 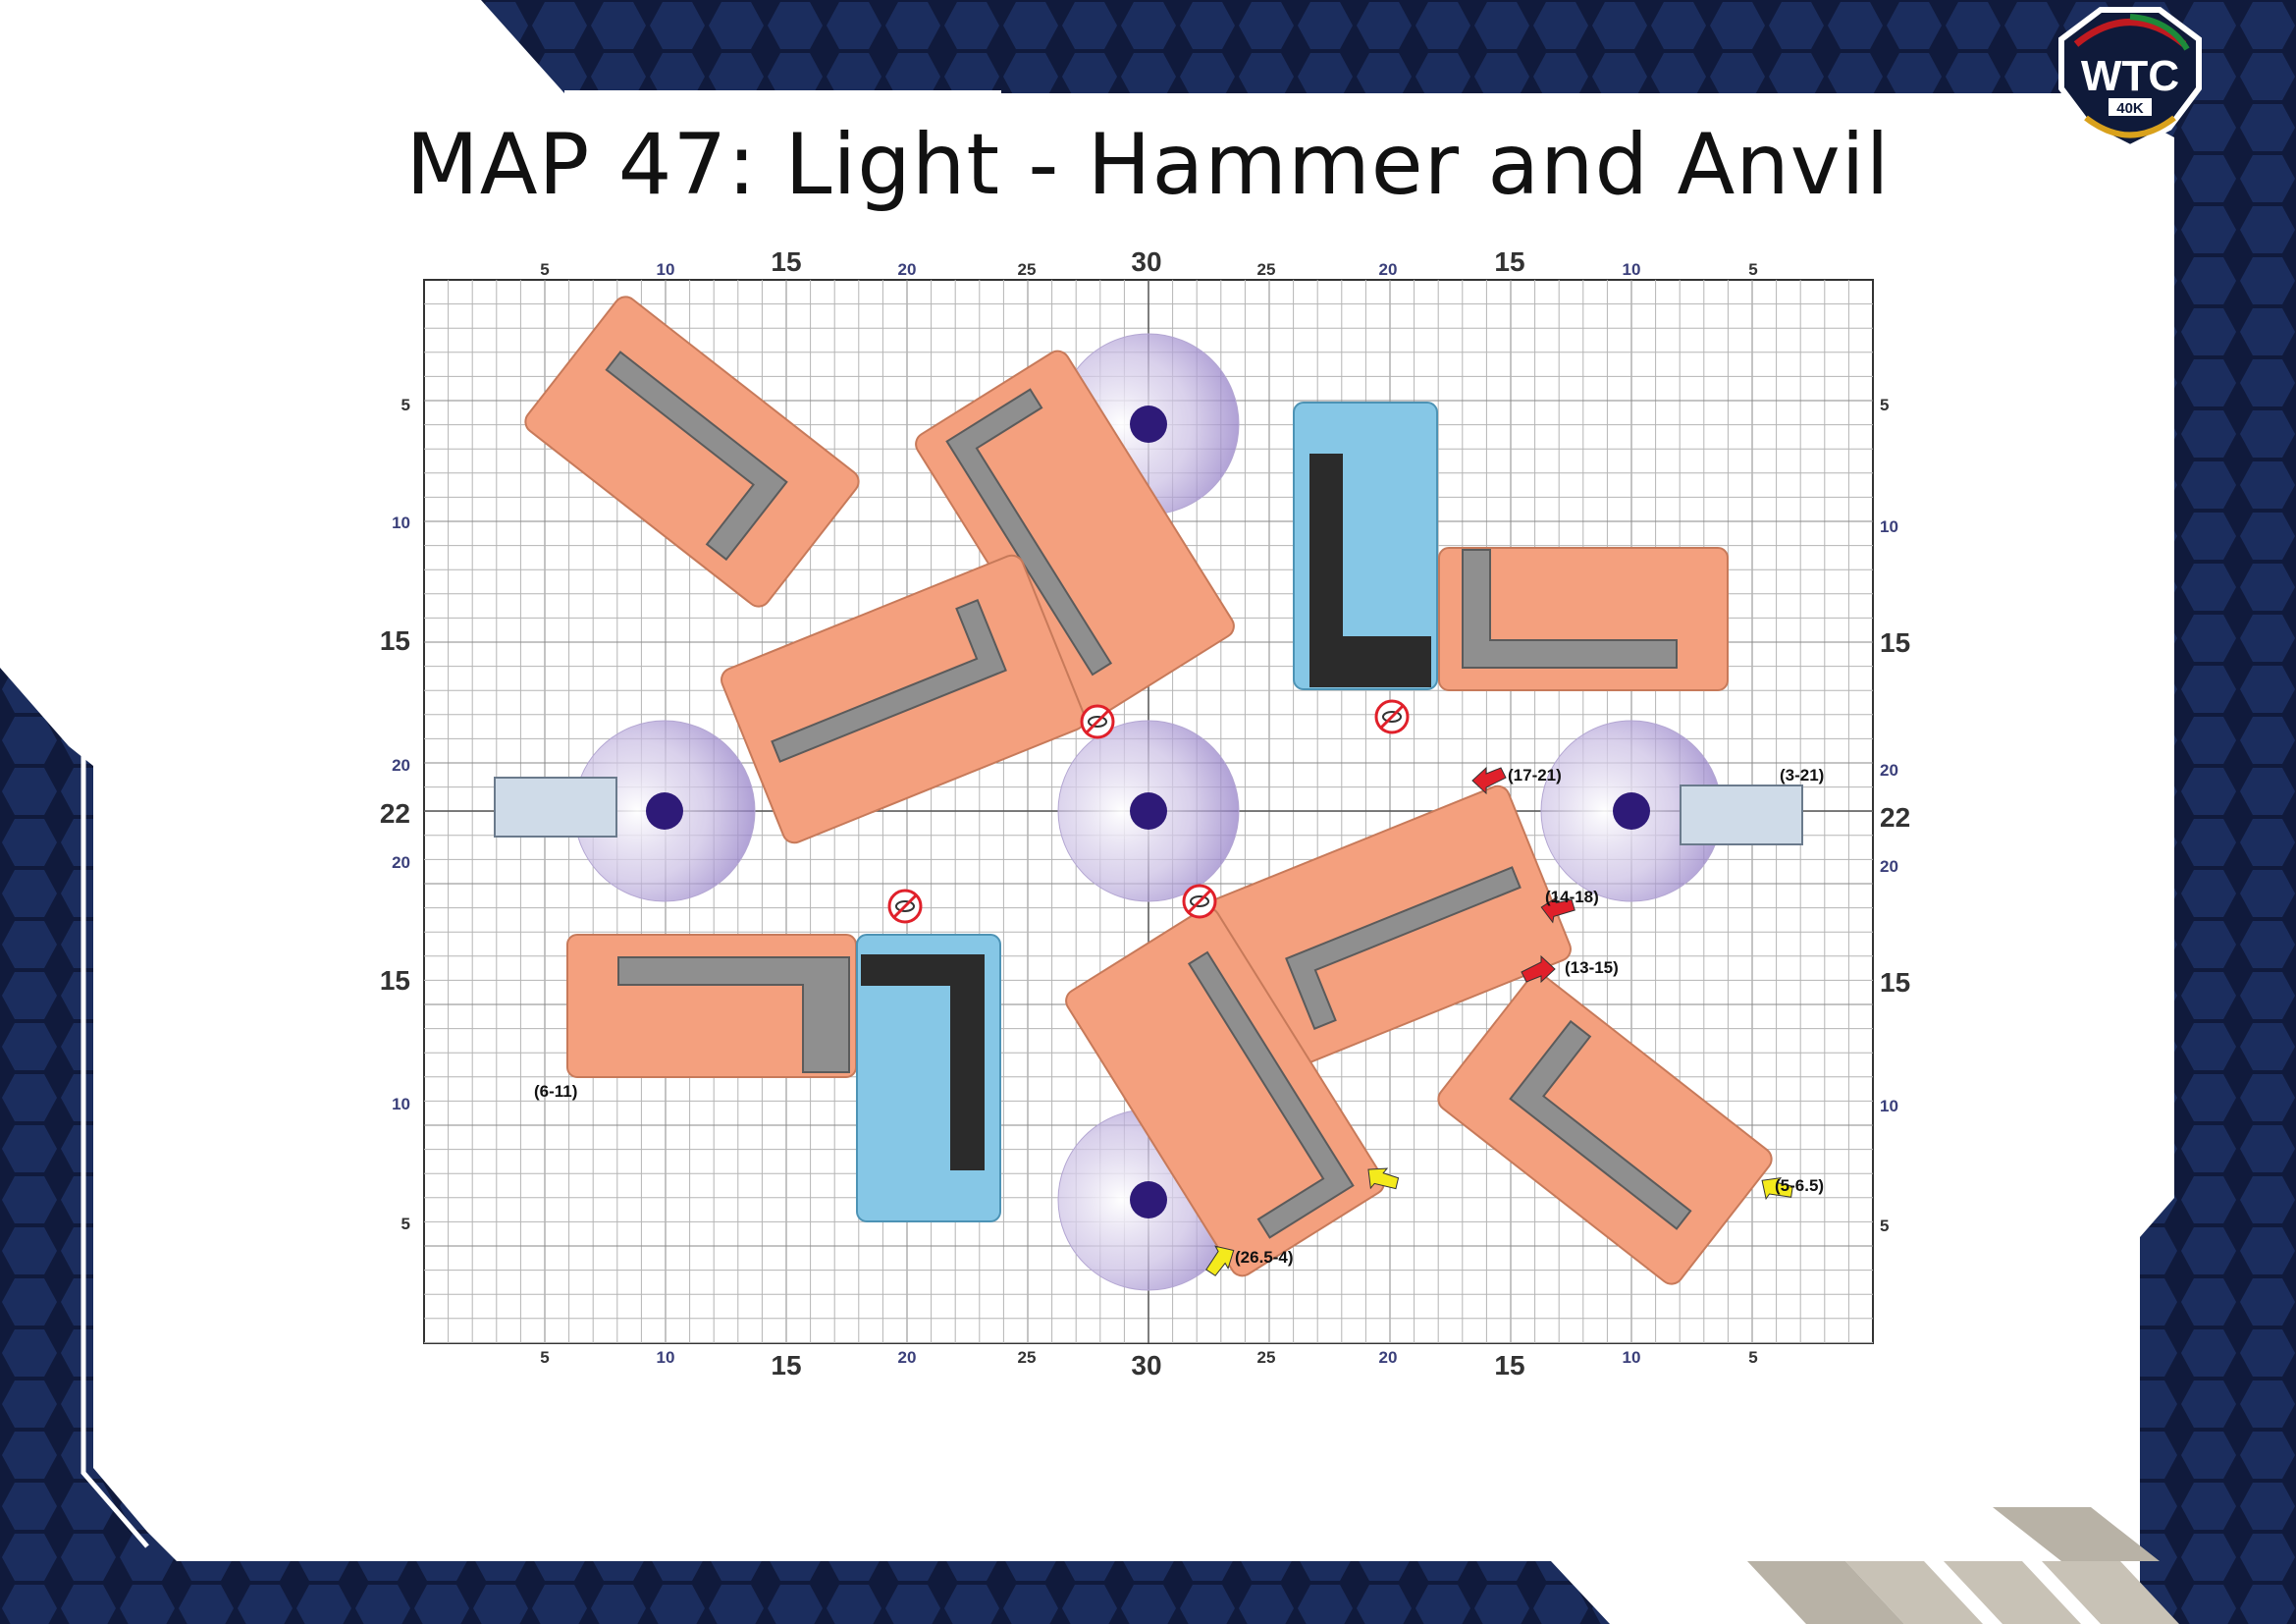 What do you see at coordinates (1148, 165) in the screenshot?
I see `page-title: MAP 47: Light - Hammer and Anvil` at bounding box center [1148, 165].